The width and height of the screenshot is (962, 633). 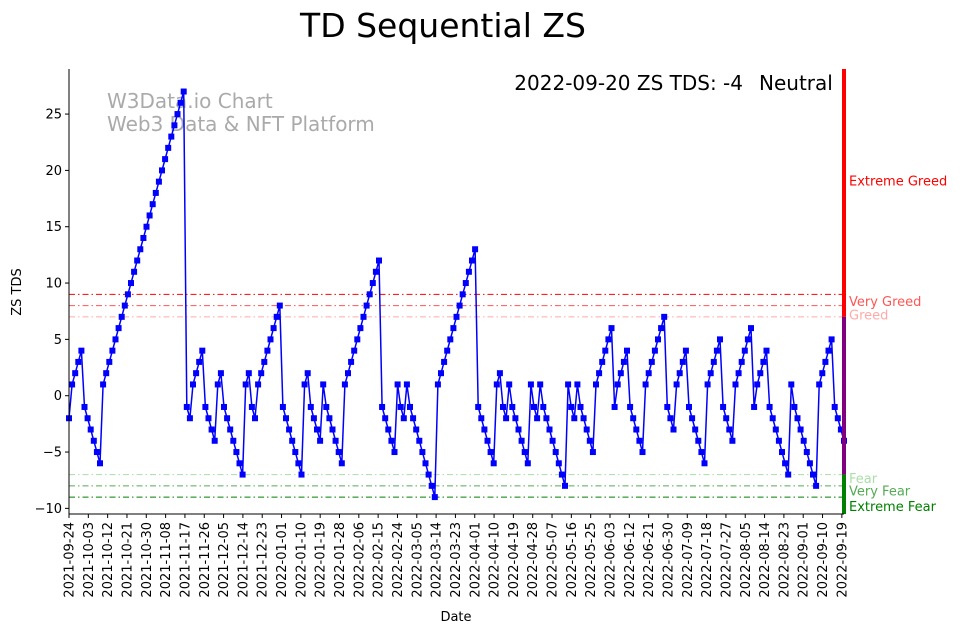 I want to click on y-axis-label: ZS TDS, so click(x=17, y=292).